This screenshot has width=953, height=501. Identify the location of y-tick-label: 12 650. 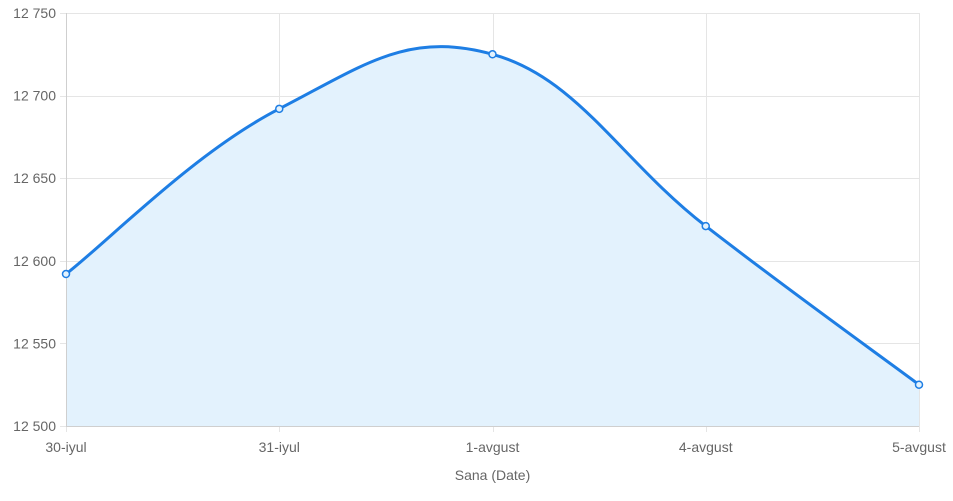
(34, 178).